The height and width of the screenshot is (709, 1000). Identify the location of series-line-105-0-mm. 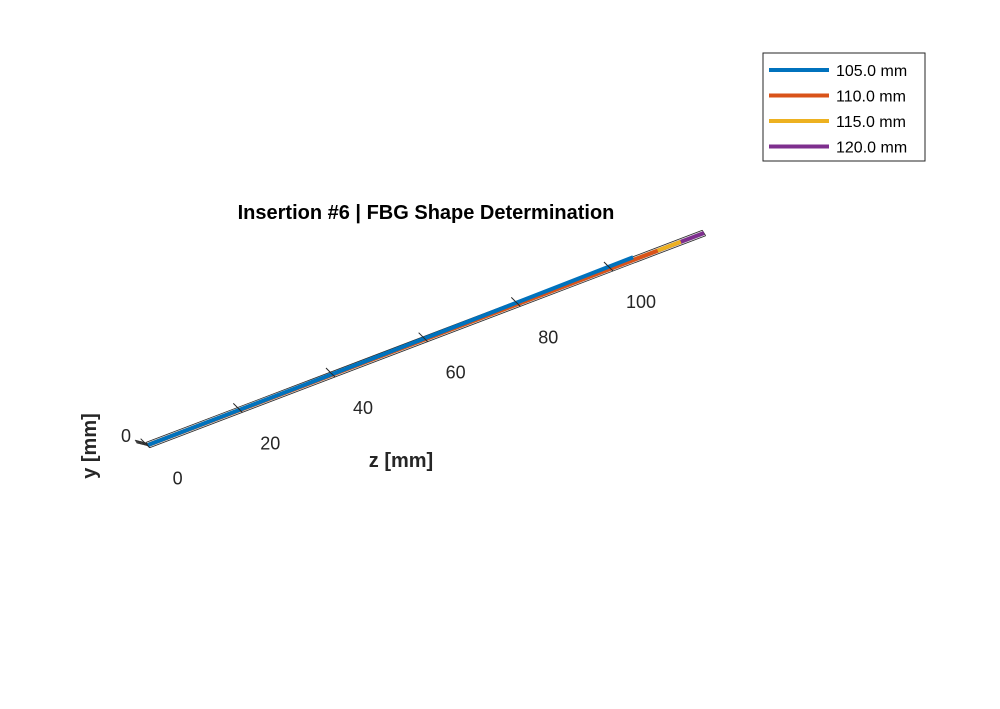
(390, 351).